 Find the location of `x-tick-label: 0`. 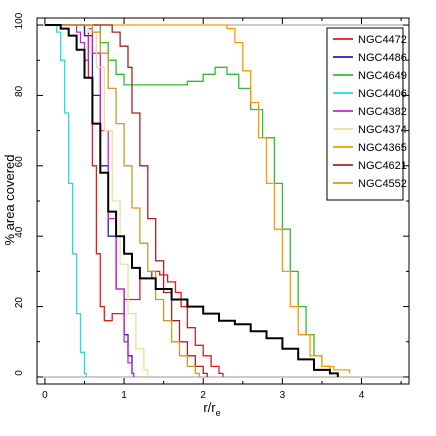

x-tick-label: 0 is located at coordinates (45, 395).